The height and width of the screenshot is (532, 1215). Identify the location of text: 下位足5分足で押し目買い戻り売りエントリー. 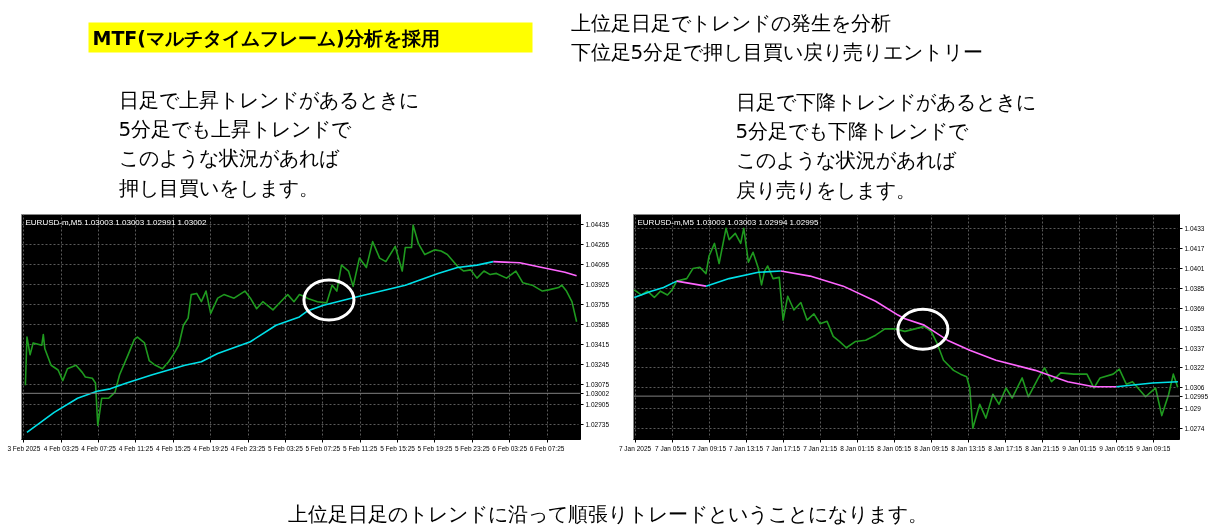
(777, 51).